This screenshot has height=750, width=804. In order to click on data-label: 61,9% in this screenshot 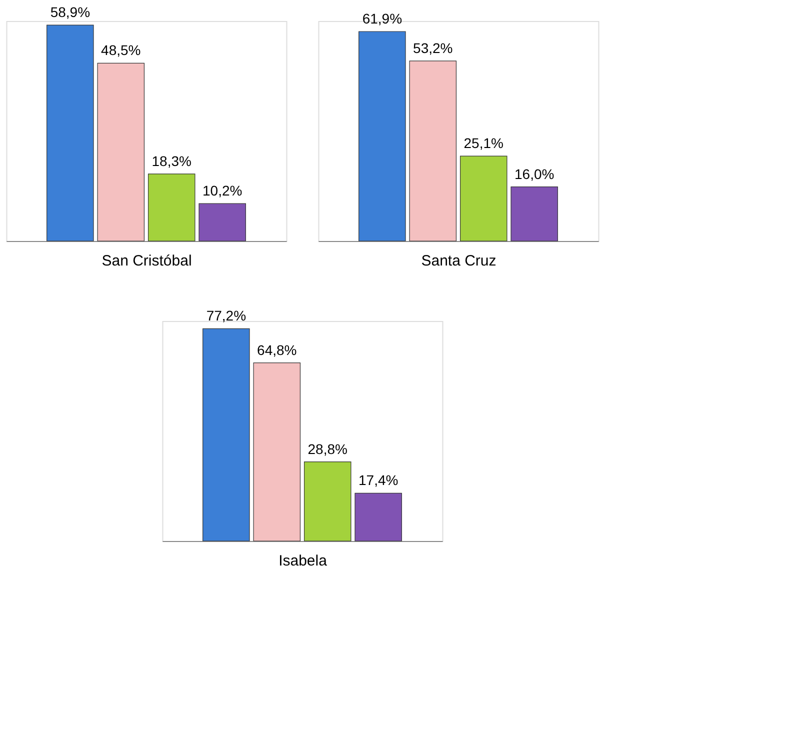, I will do `click(382, 18)`.